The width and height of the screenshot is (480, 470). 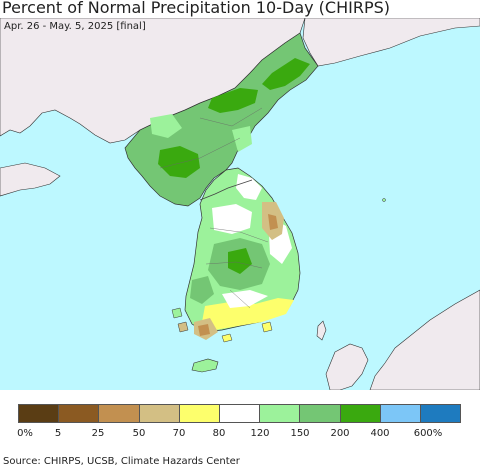 What do you see at coordinates (245, 299) in the screenshot?
I see `sk-normal-south` at bounding box center [245, 299].